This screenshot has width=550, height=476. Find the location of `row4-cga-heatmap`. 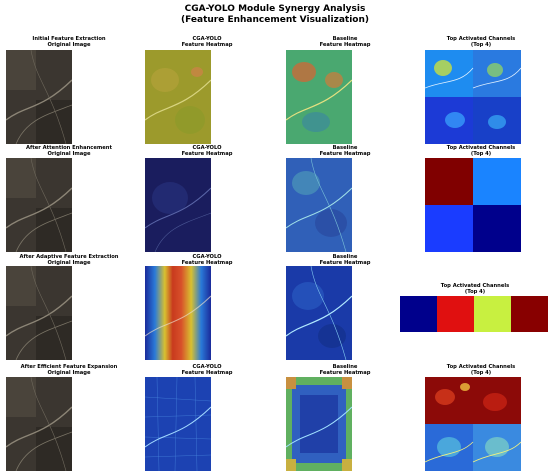

row4-cga-heatmap is located at coordinates (178, 424).